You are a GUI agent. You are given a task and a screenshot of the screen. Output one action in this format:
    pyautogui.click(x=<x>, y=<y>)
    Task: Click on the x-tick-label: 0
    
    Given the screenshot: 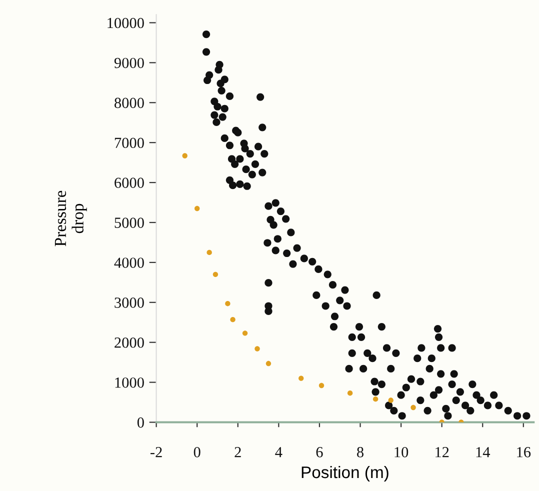 What is the action you would take?
    pyautogui.click(x=197, y=452)
    